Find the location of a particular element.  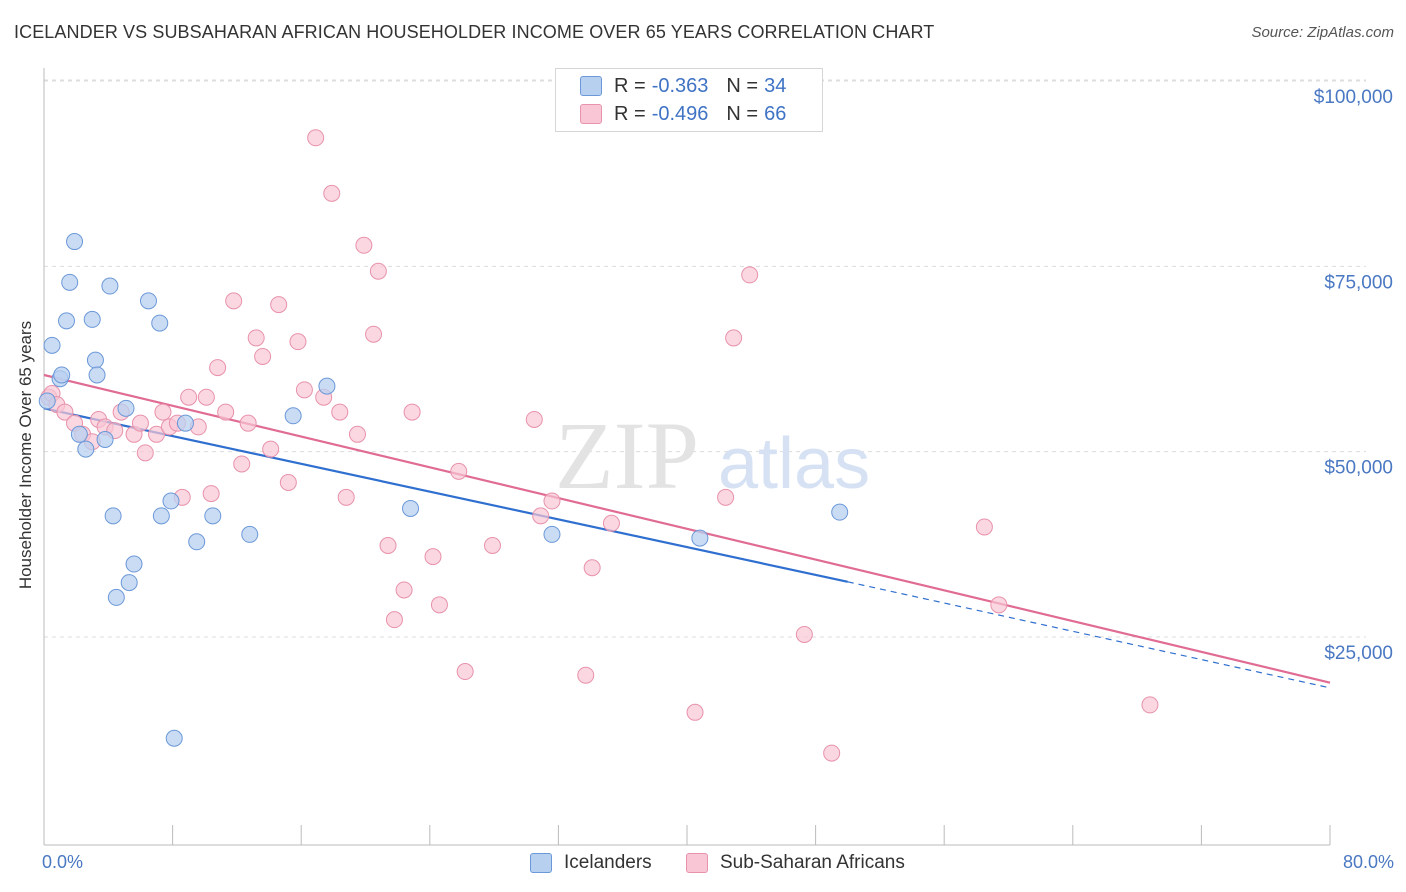

watermark-zip: ZIP is located at coordinates (627, 455).